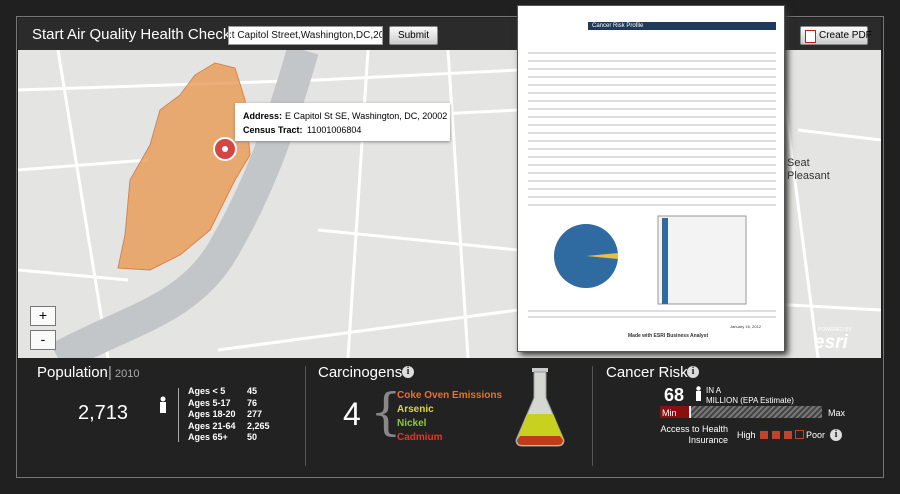 This screenshot has width=900, height=494. I want to click on tract-value: 11001006804, so click(334, 130).